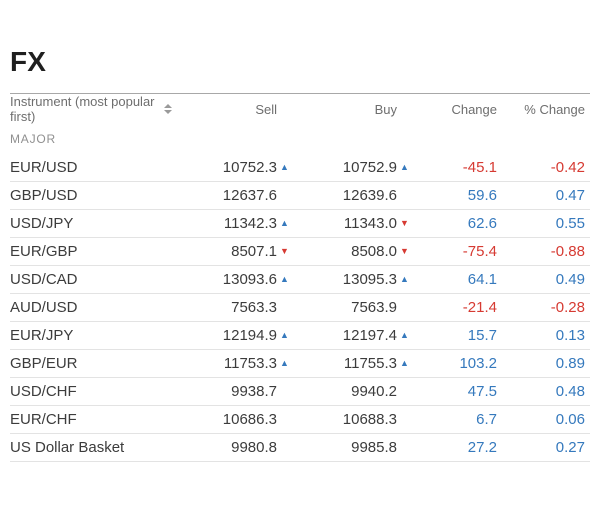  I want to click on buy-price: 13095.3, so click(369, 279).